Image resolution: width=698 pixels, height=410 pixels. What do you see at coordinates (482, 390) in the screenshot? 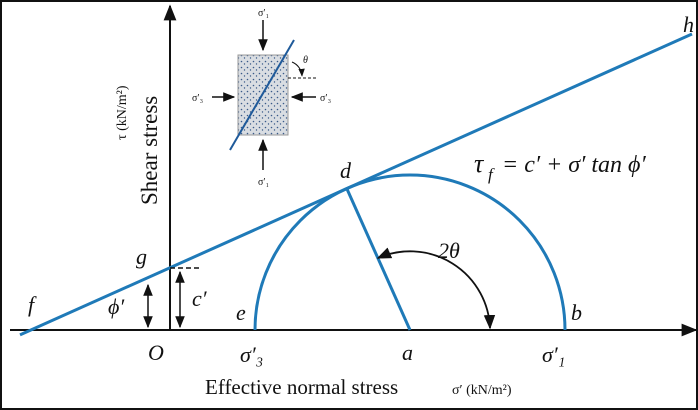
I see `x-axis-unit: σ′ (kN/m²)` at bounding box center [482, 390].